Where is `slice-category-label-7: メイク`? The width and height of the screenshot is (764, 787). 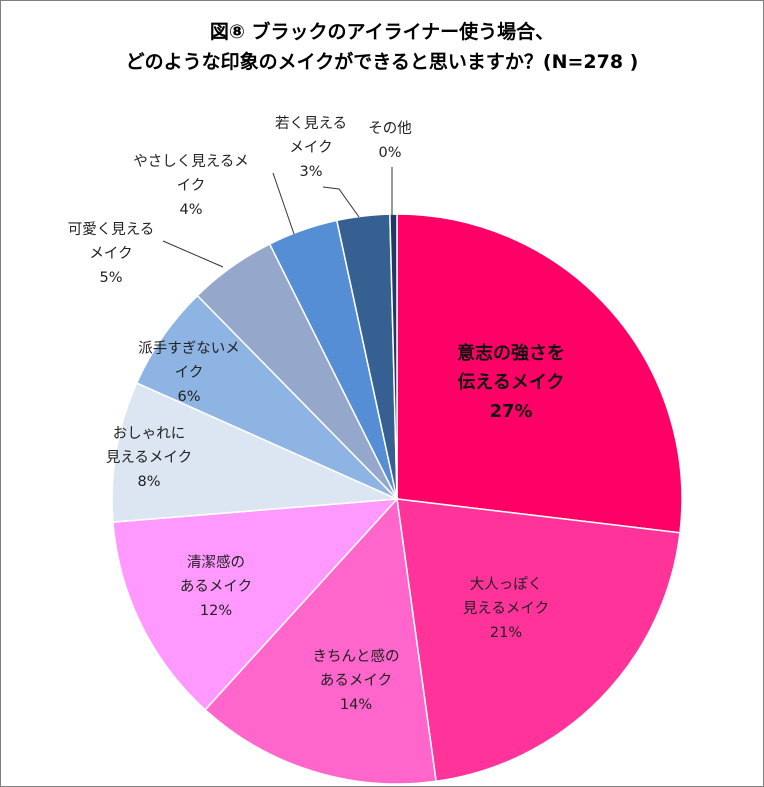 slice-category-label-7: メイク is located at coordinates (110, 253).